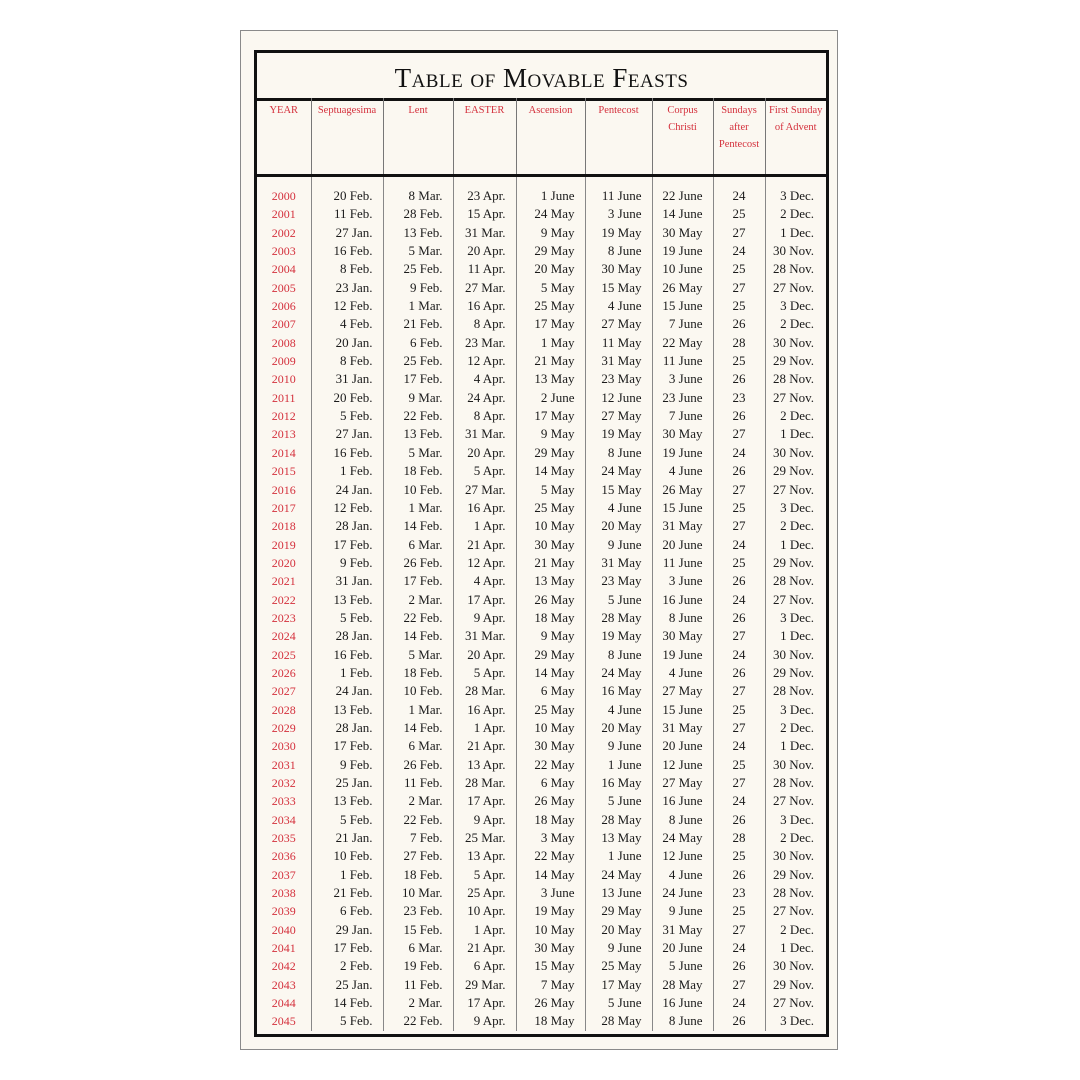 The width and height of the screenshot is (1080, 1080). What do you see at coordinates (346, 306) in the screenshot?
I see `table-cell: 12 Feb.` at bounding box center [346, 306].